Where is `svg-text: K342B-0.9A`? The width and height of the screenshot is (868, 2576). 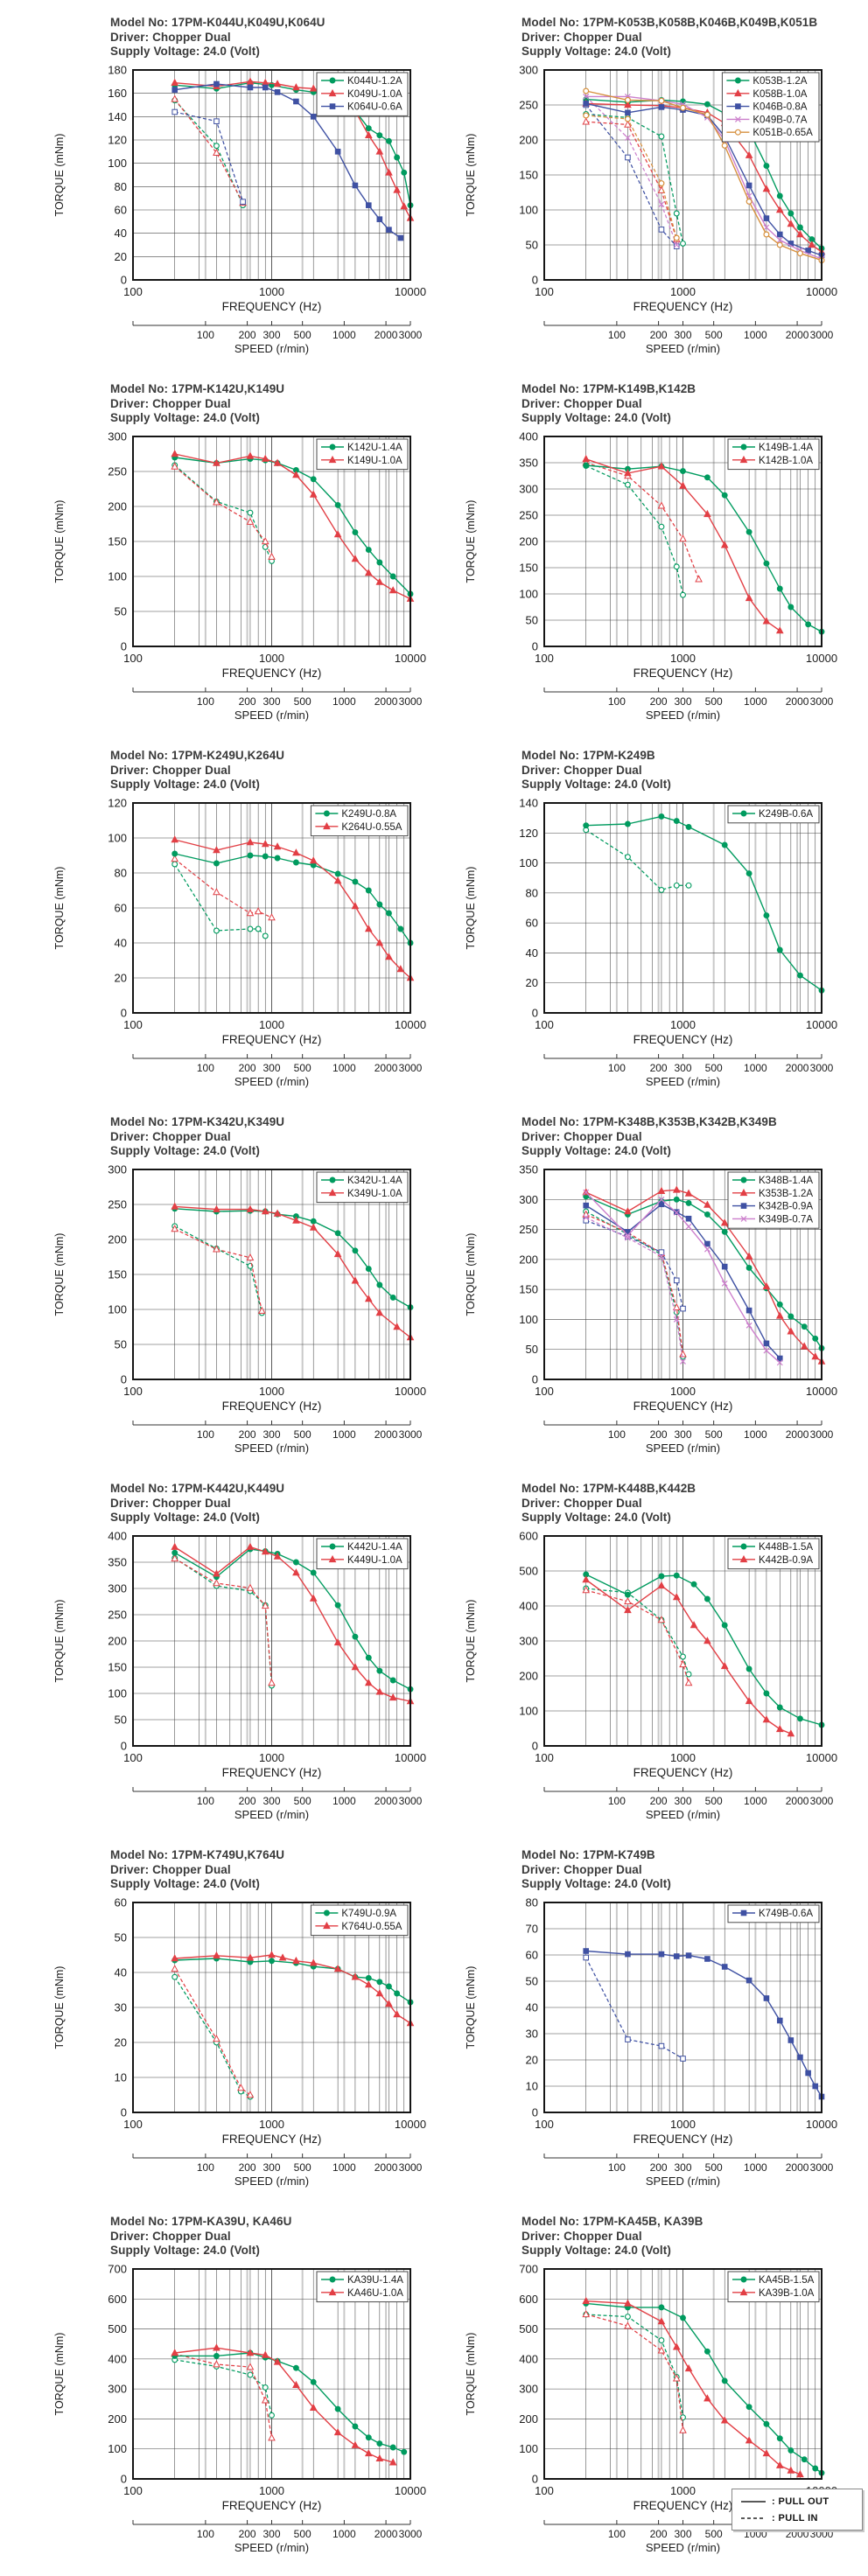
svg-text: K342B-0.9A is located at coordinates (786, 1207).